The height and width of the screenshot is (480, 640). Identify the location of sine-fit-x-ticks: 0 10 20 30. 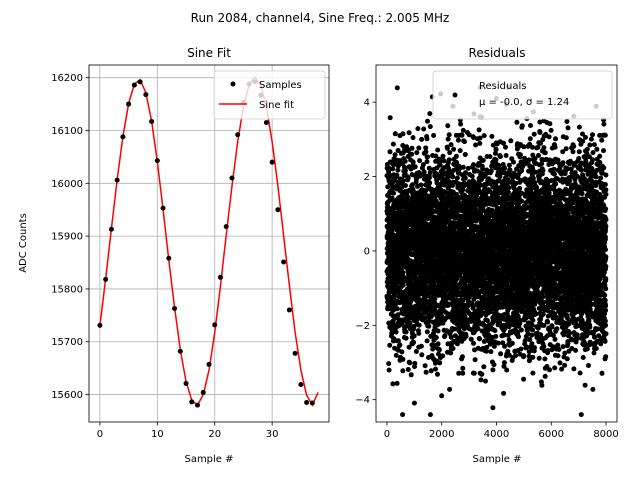
(188, 431).